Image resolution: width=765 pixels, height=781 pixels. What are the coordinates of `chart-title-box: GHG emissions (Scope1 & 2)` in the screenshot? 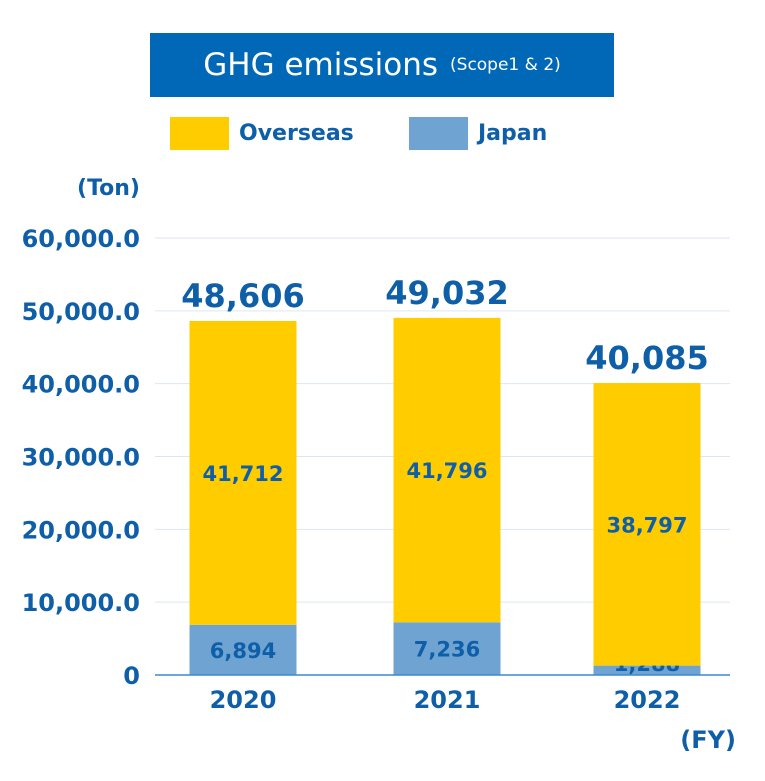 It's located at (382, 65).